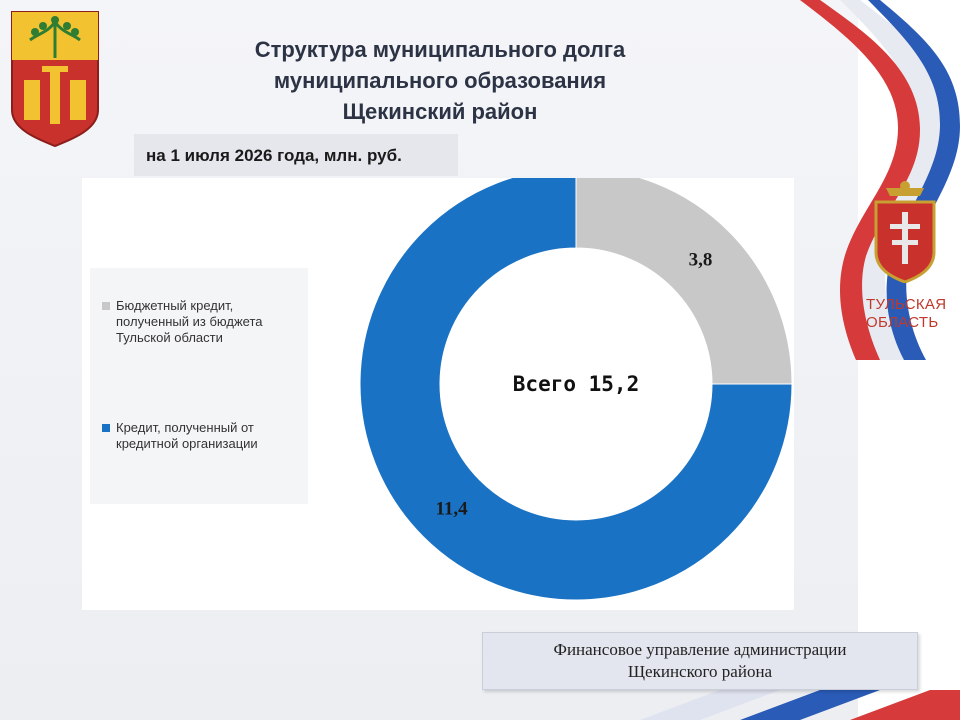  Describe the element at coordinates (700, 671) in the screenshot. I see `footer-line: Щекинского района` at that location.